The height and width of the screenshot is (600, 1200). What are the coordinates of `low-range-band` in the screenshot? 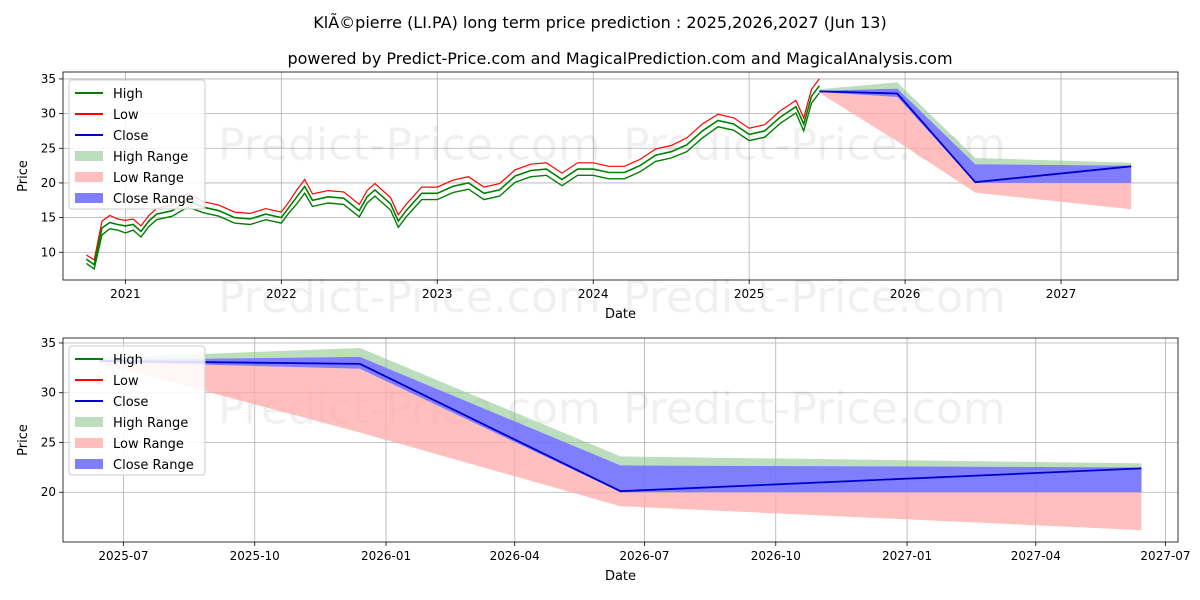 It's located at (975, 151).